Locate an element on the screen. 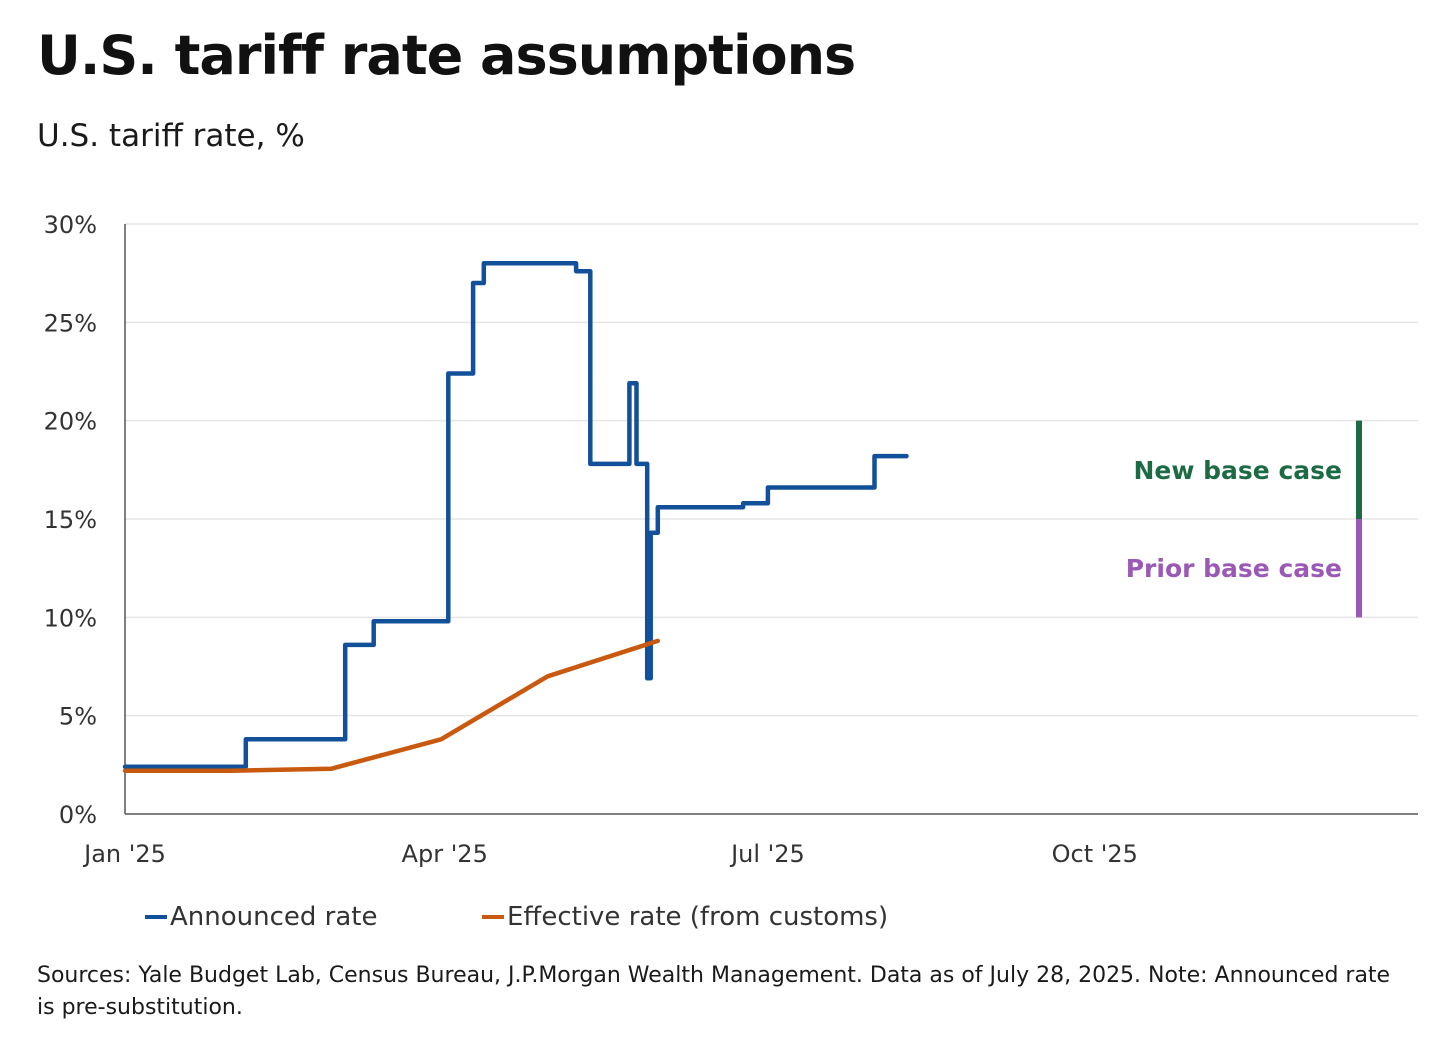 The width and height of the screenshot is (1440, 1039). effective-swatch is located at coordinates (493, 917).